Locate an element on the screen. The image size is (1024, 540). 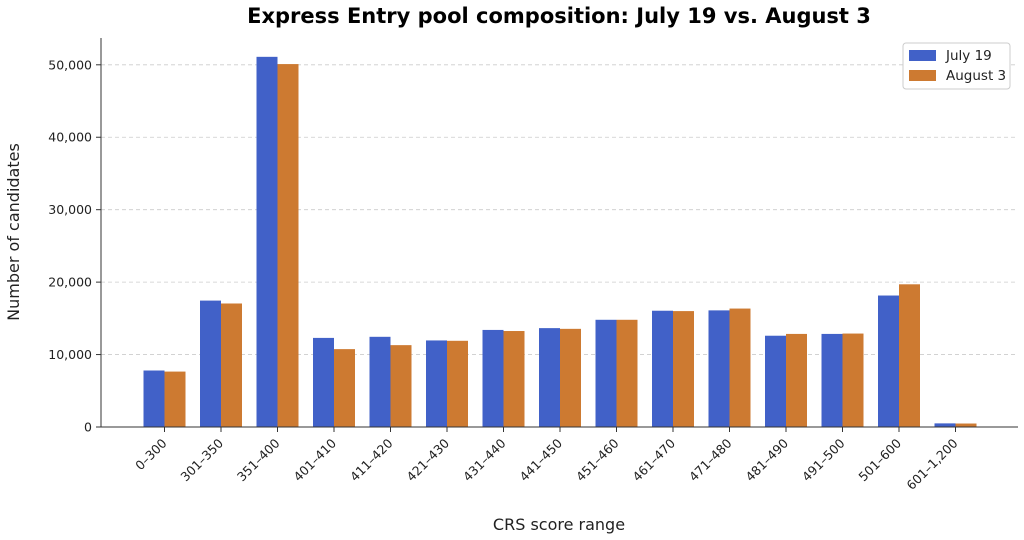
x-tick-label: 411–420 is located at coordinates (371, 459).